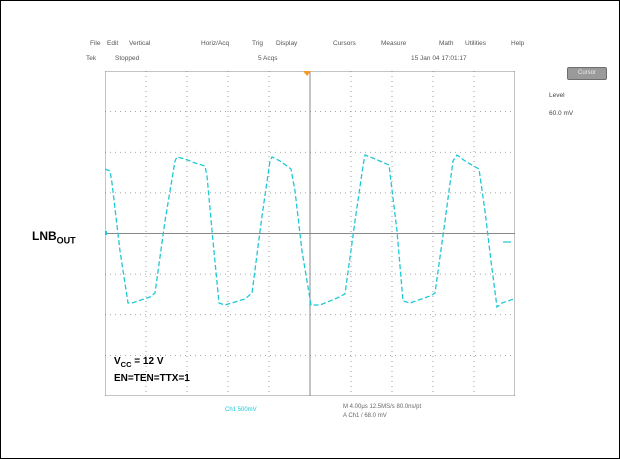 This screenshot has height=459, width=620. What do you see at coordinates (215, 43) in the screenshot?
I see `menu-horiz-acq: Horiz/Acq` at bounding box center [215, 43].